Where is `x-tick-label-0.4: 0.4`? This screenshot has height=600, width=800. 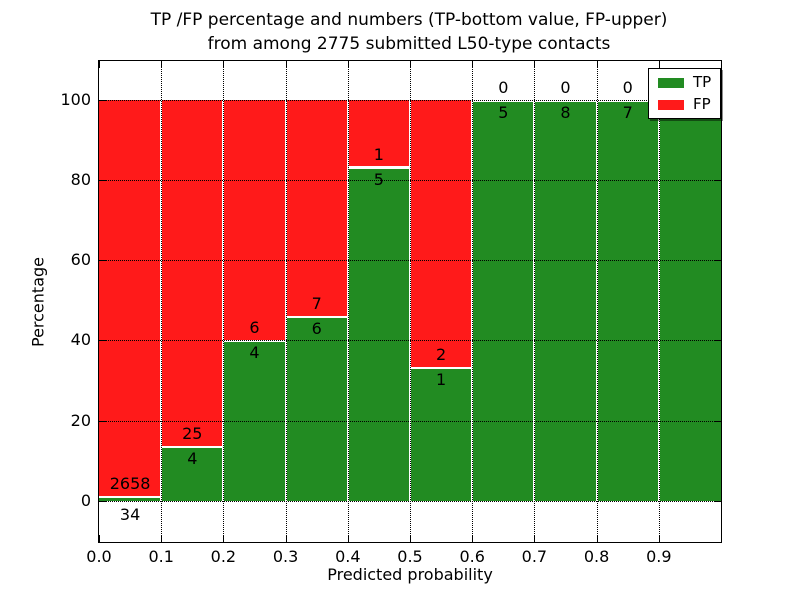 x-tick-label-0.4: 0.4 is located at coordinates (348, 556).